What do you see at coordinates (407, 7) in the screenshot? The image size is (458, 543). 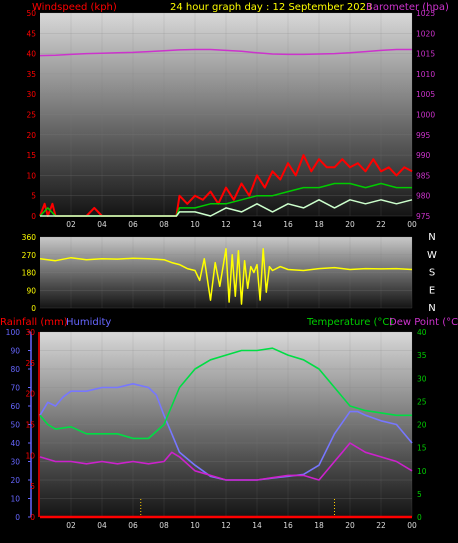 I see `barometer-label: Barometer (hpa)` at bounding box center [407, 7].